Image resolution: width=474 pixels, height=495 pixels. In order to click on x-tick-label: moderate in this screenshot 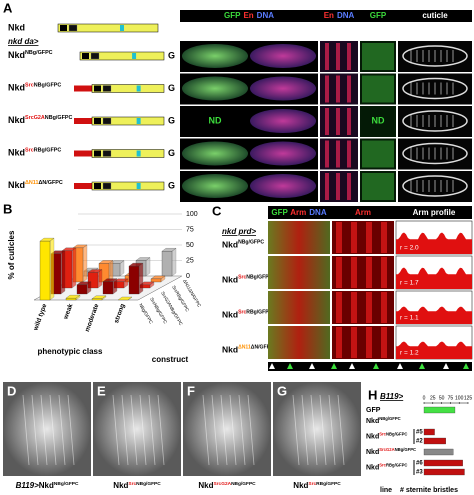, I will do `click(92, 318)`.